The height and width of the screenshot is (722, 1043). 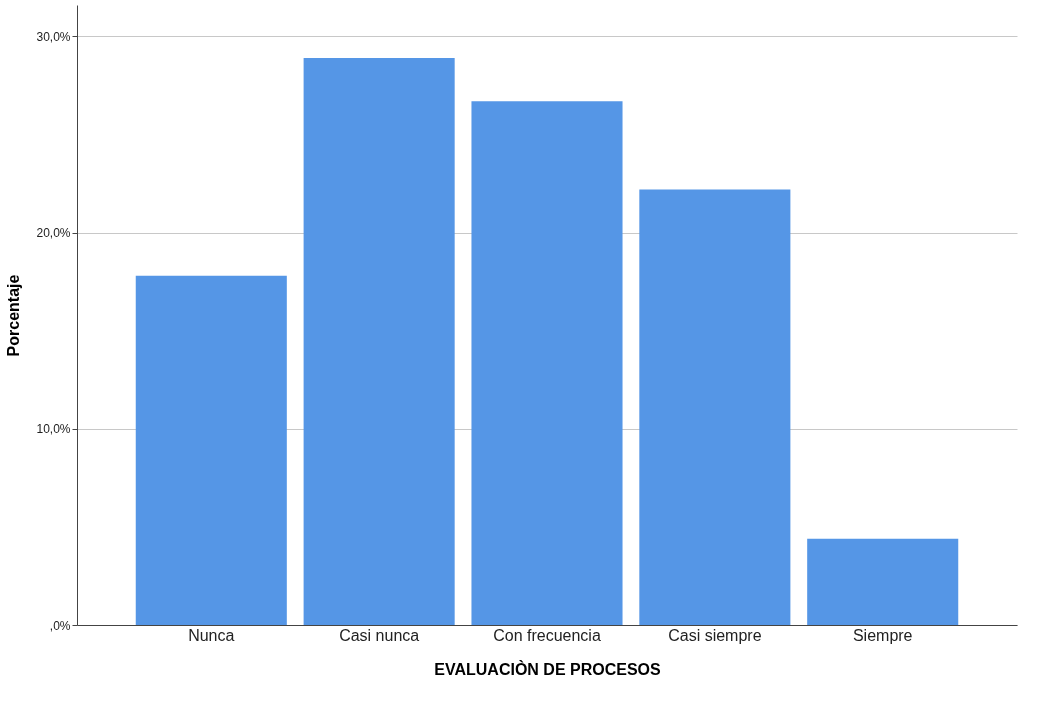 I want to click on x-tick-label: Siempre, so click(x=882, y=635).